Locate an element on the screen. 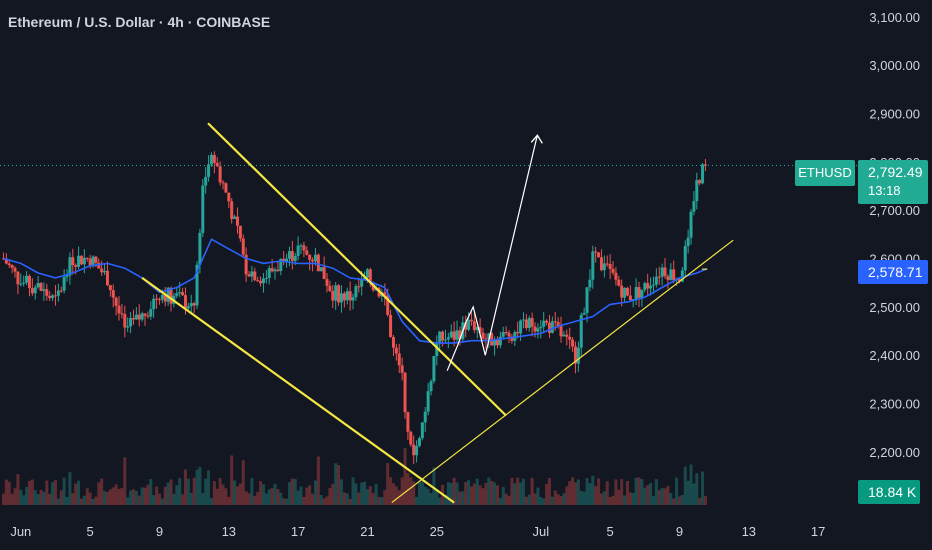 The height and width of the screenshot is (550, 932). time-axis: Jun 5 9 13 17 21 25 Jul 5 9 13 17 is located at coordinates (417, 531).